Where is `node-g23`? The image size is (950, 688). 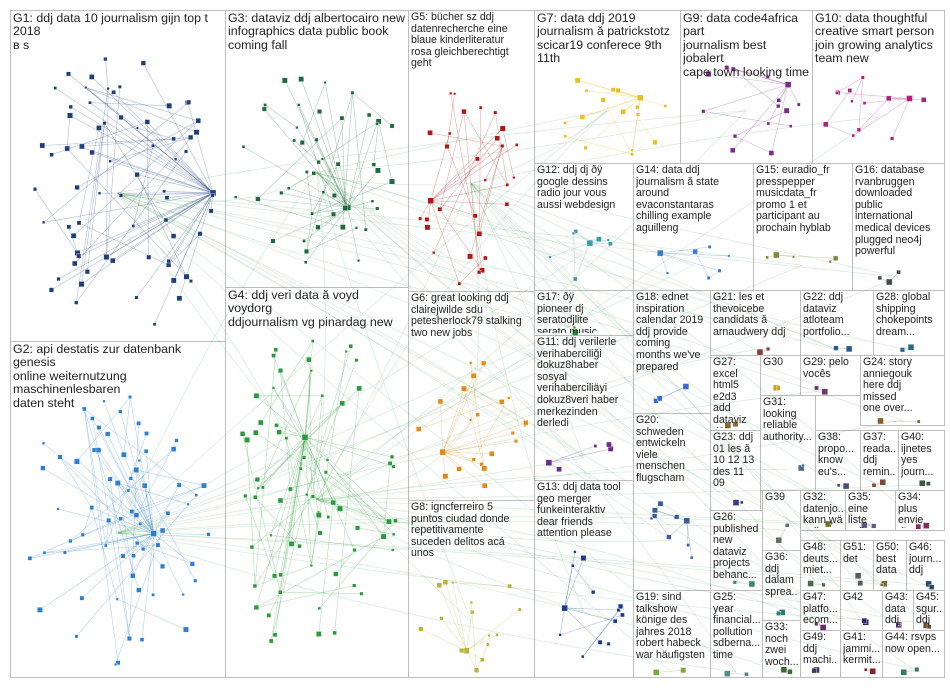 node-g23 is located at coordinates (742, 502).